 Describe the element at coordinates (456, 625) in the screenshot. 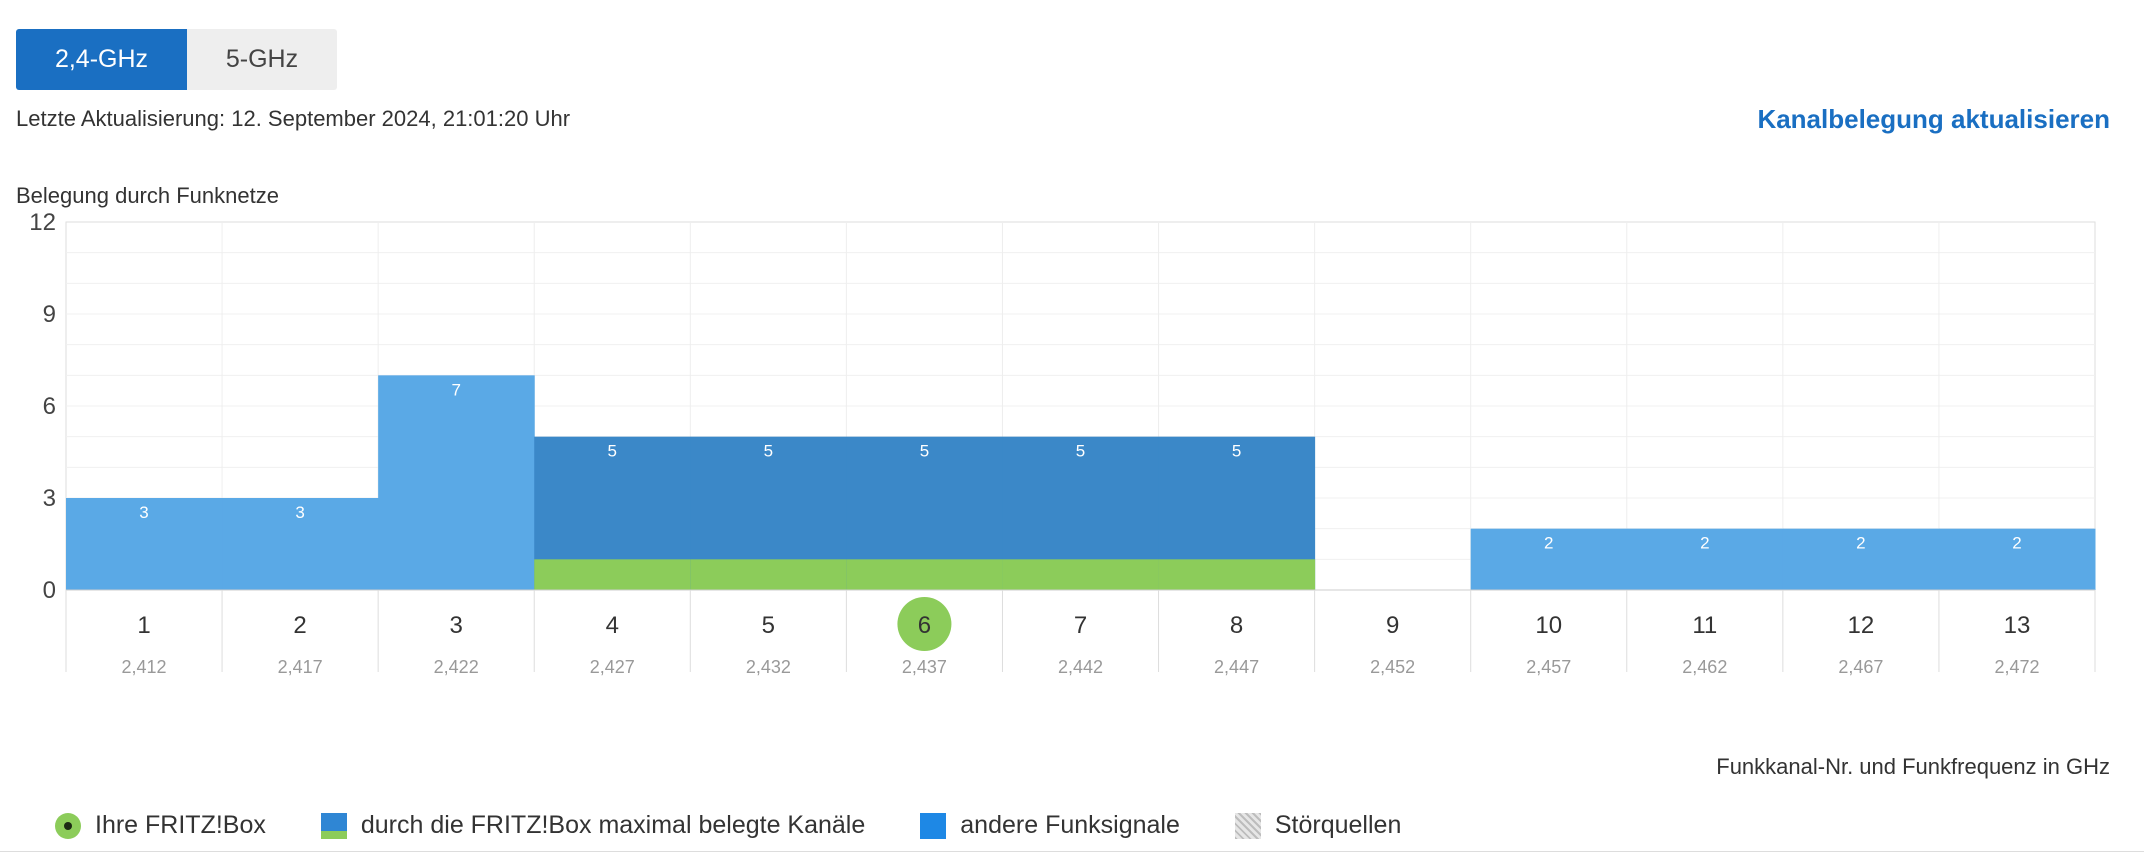

I see `x-tick-label: 3` at that location.